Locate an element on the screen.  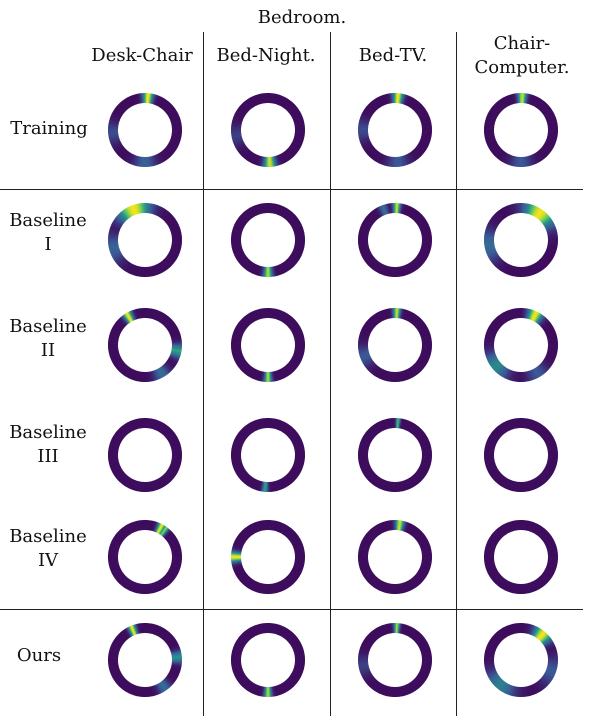
row-divider-training is located at coordinates (291, 189).